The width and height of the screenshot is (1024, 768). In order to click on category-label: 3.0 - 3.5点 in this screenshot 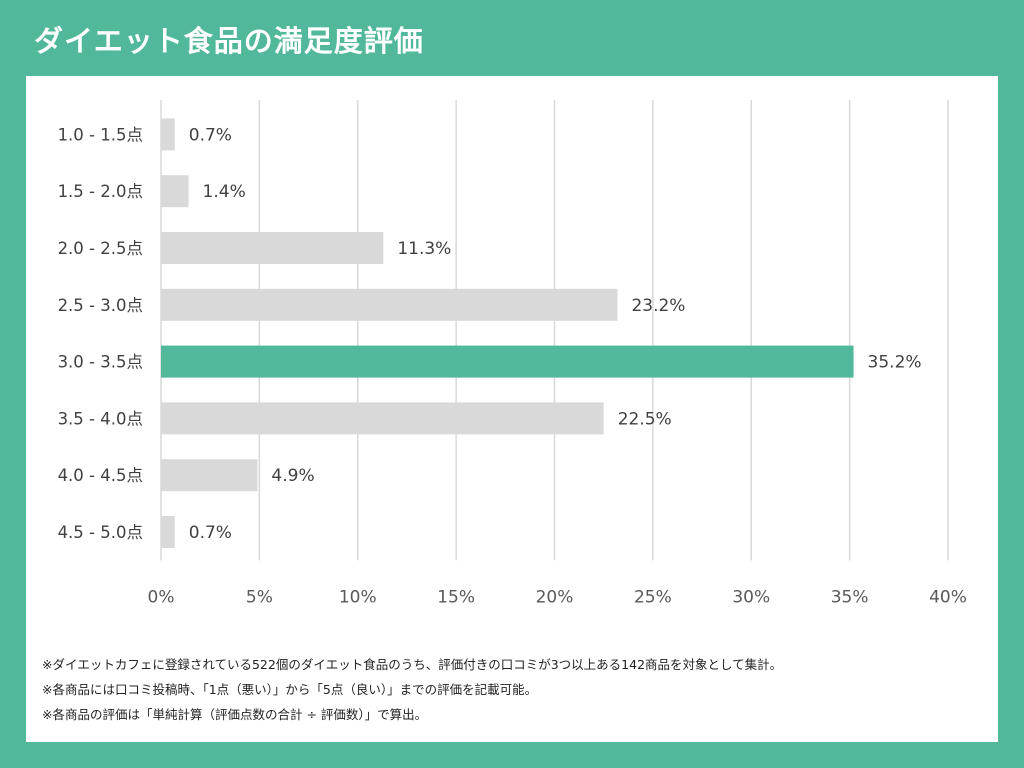, I will do `click(100, 362)`.